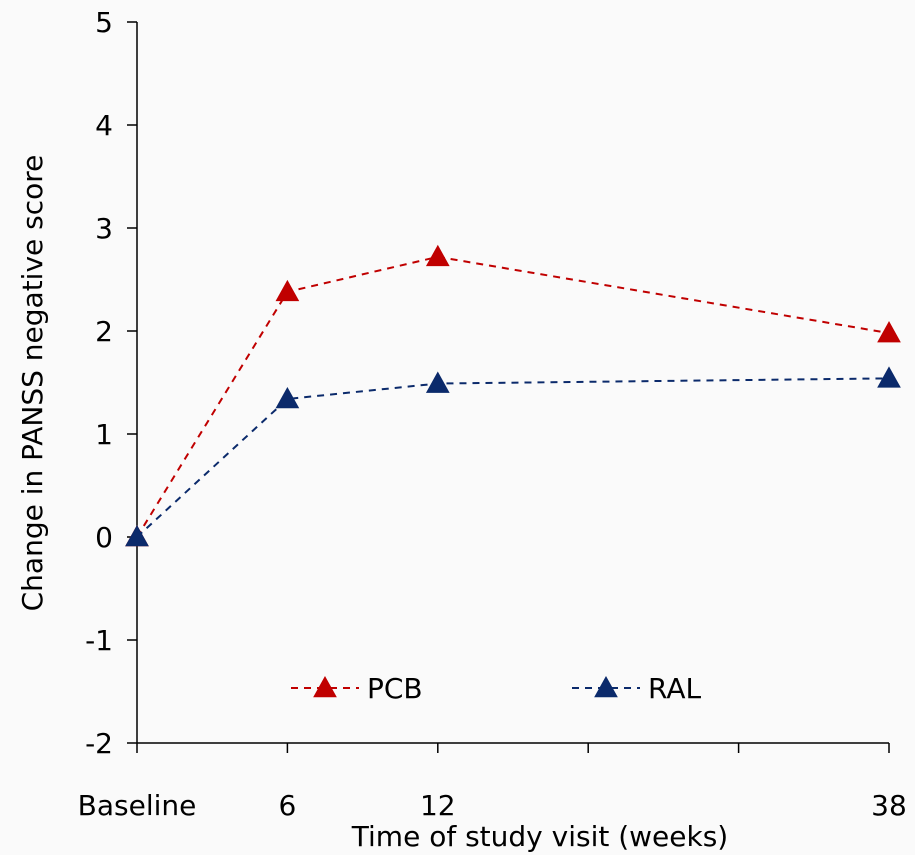 Image resolution: width=915 pixels, height=855 pixels. Describe the element at coordinates (104, 537) in the screenshot. I see `y-tick-label: 0` at that location.